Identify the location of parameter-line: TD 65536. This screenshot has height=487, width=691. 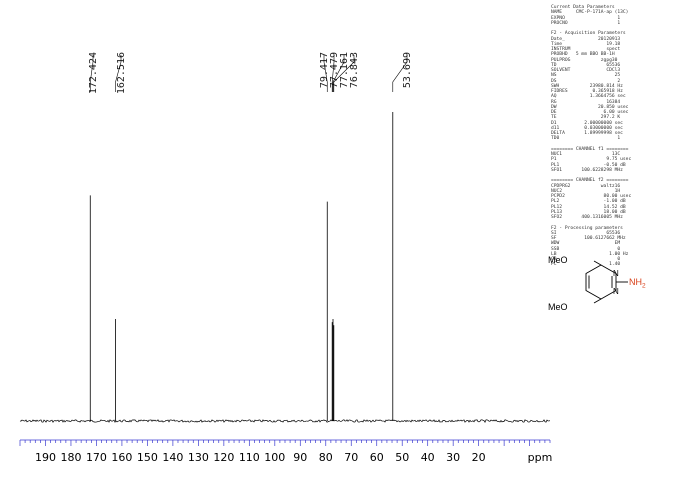
(586, 65).